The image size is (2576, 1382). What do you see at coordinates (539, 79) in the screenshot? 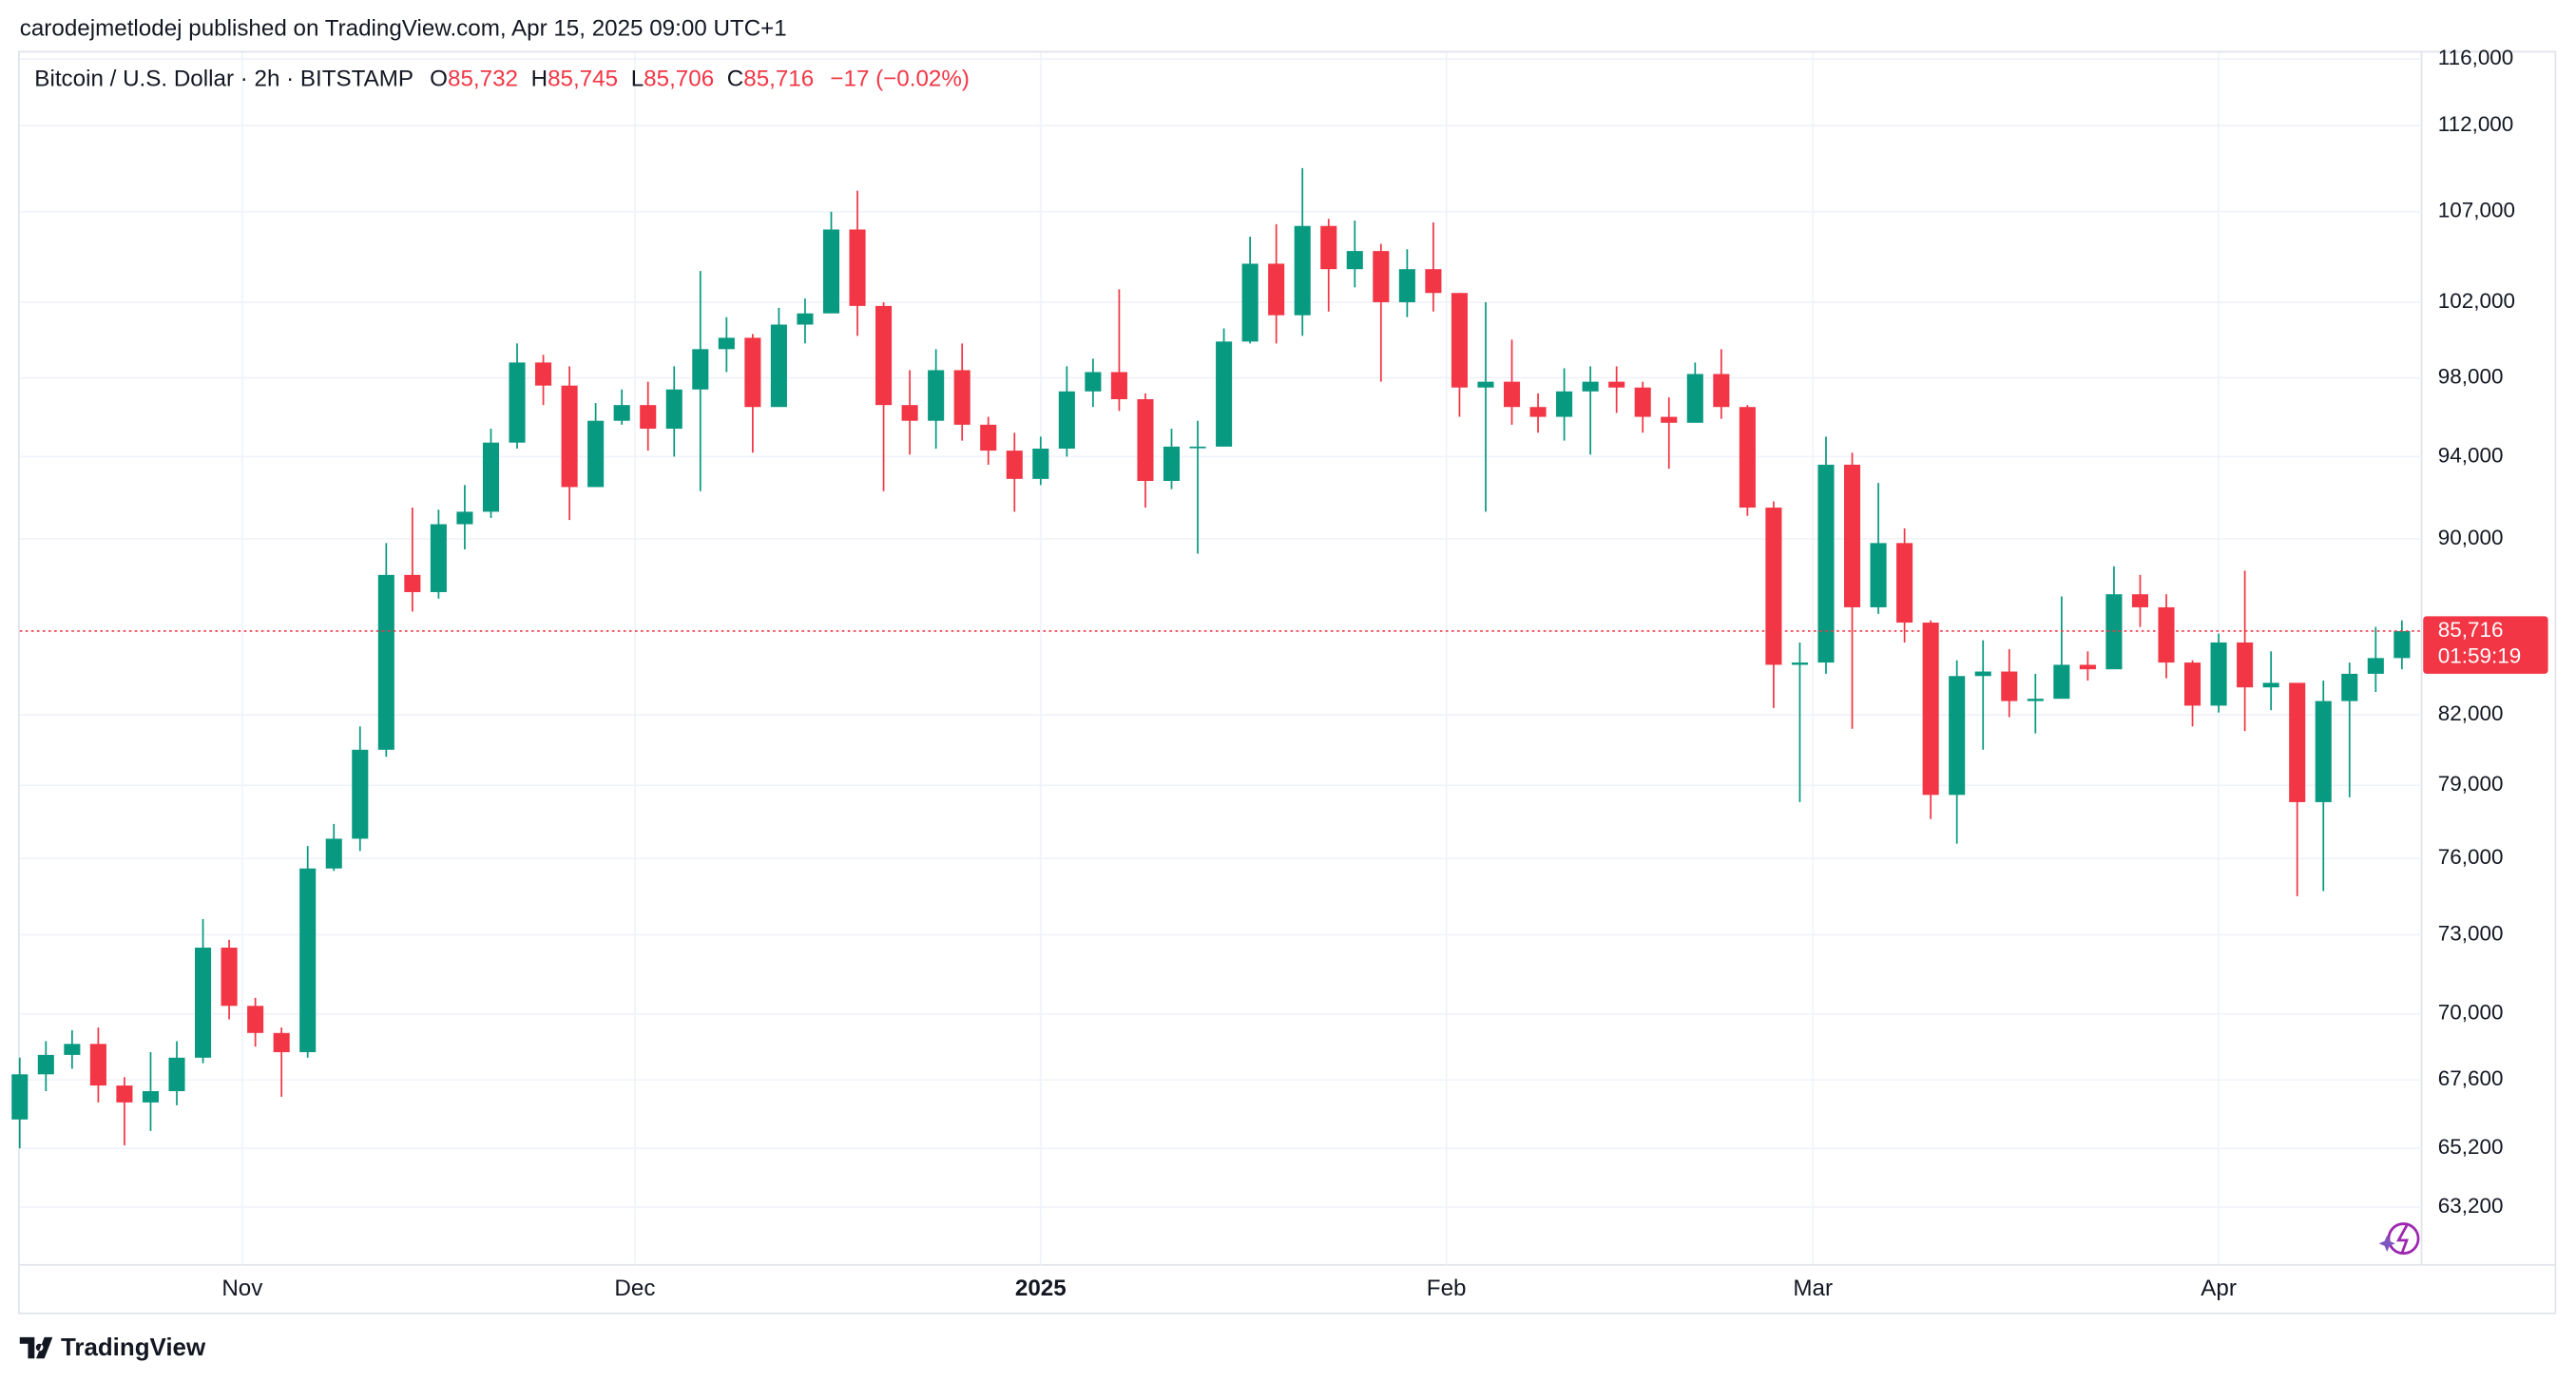
I see `high-key: H` at bounding box center [539, 79].